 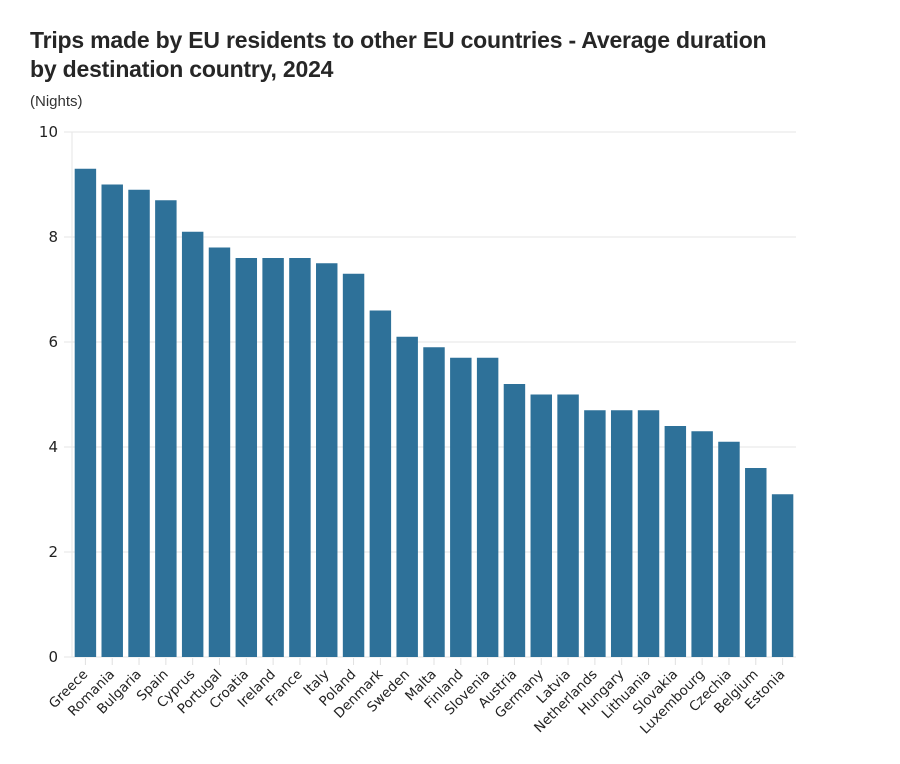 What do you see at coordinates (53, 657) in the screenshot?
I see `y-tick-label: 0` at bounding box center [53, 657].